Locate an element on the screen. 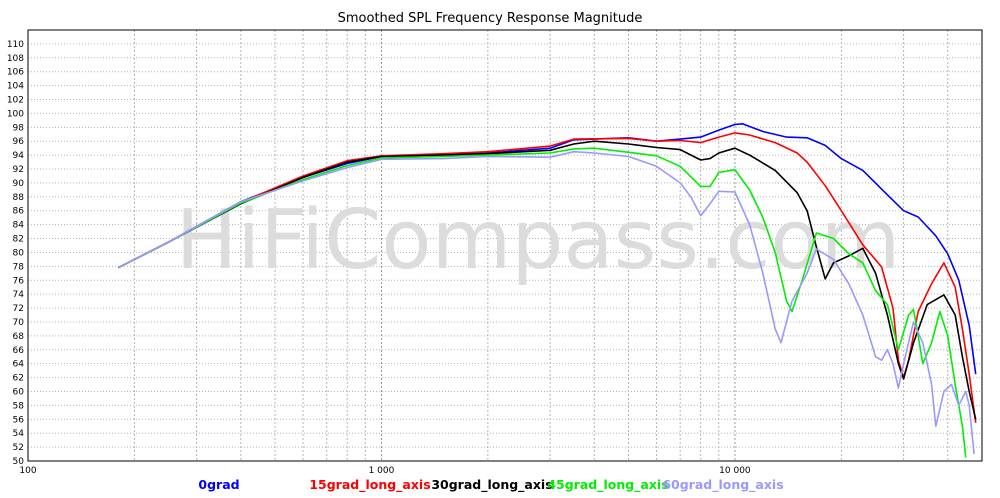 The image size is (1000, 498). legend-entry-2: 30grad_long_axis is located at coordinates (491, 485).